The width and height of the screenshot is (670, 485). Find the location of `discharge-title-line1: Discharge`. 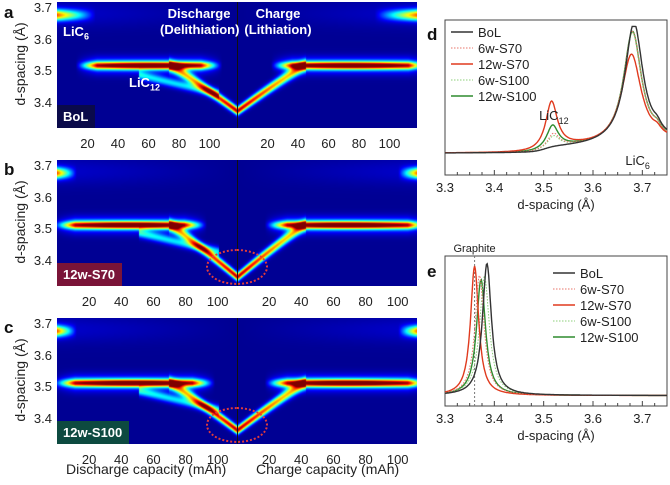

discharge-title-line1: Discharge is located at coordinates (199, 13).